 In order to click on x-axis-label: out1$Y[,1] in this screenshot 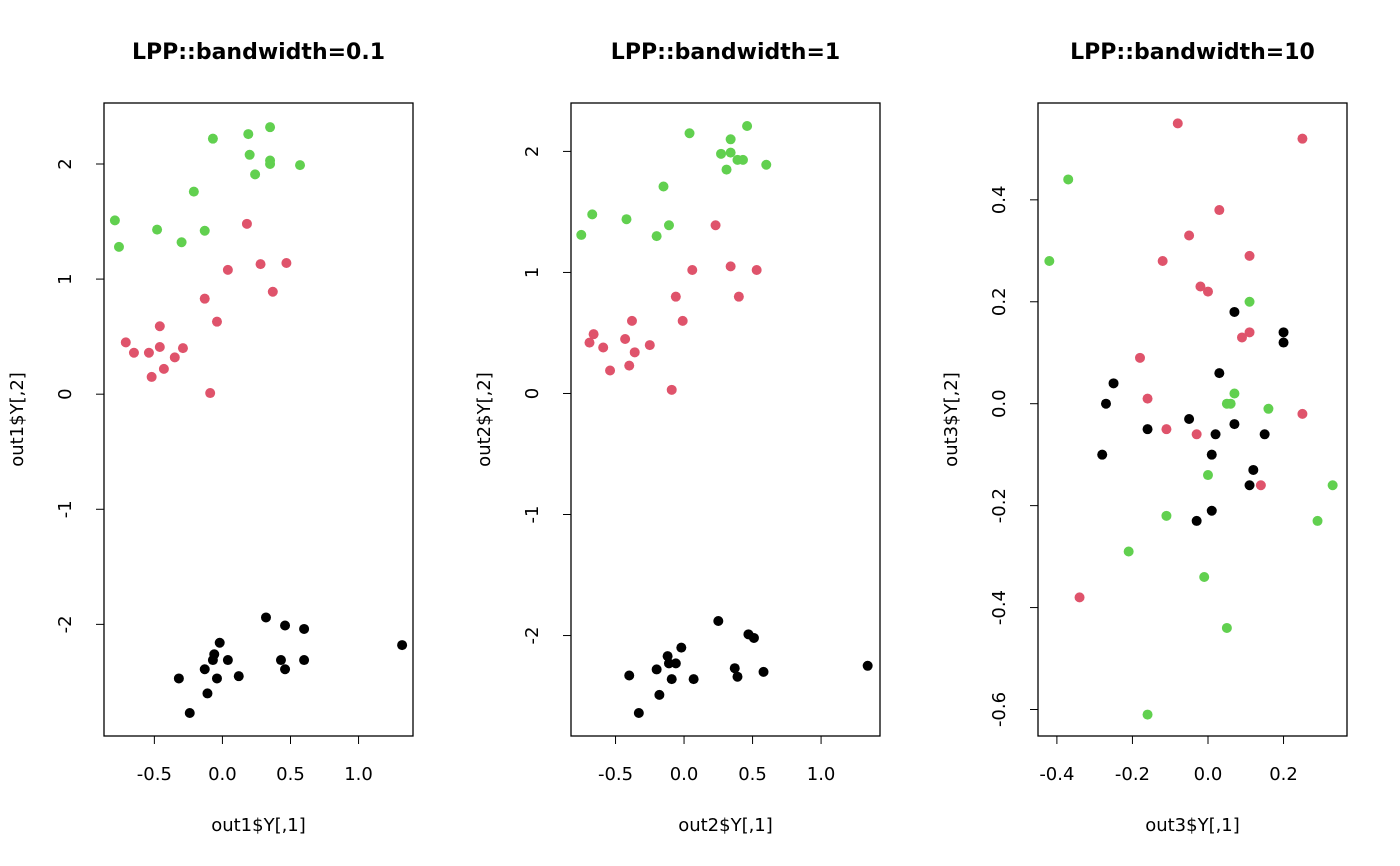, I will do `click(258, 825)`.